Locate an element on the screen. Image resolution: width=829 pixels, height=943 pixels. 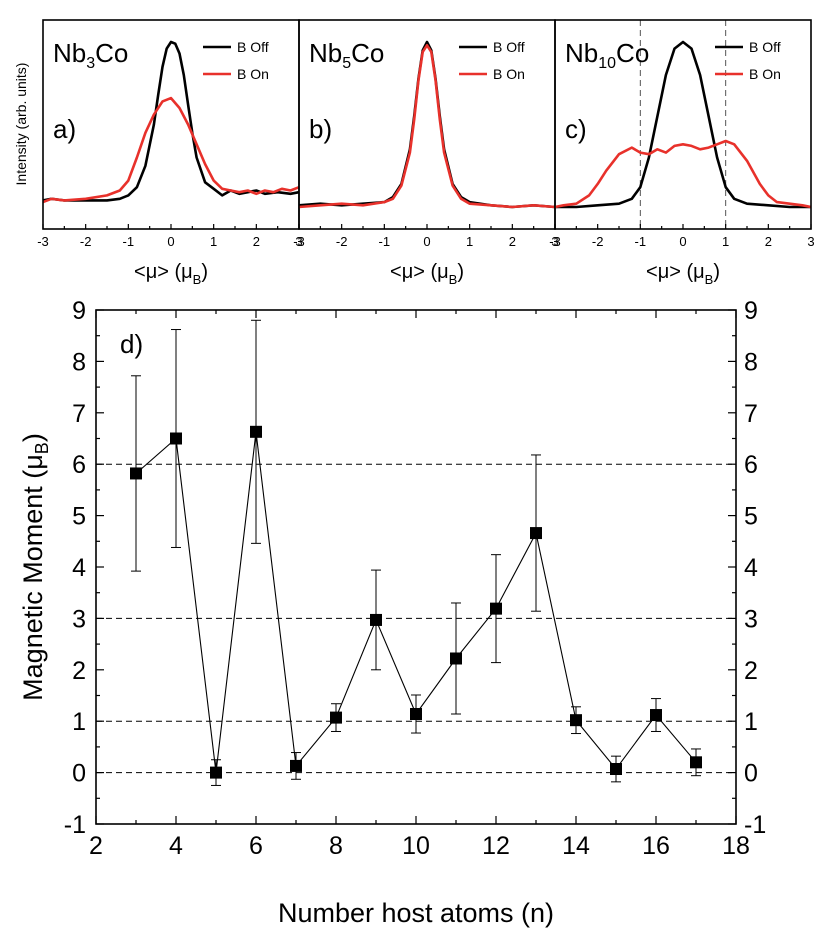
panel-title: Nb10Co is located at coordinates (607, 55).